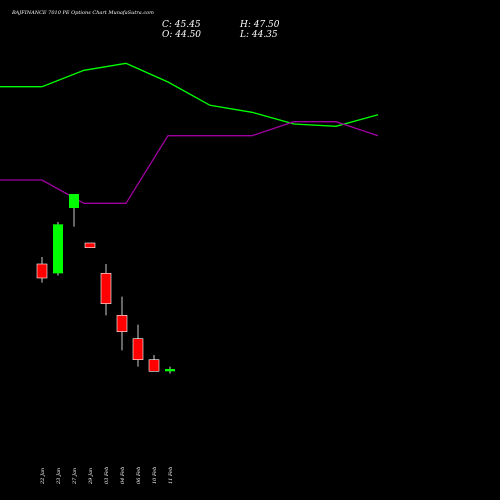 This screenshot has height=500, width=500. Describe the element at coordinates (171, 475) in the screenshot. I see `x-tick-label: 11 Feb` at that location.